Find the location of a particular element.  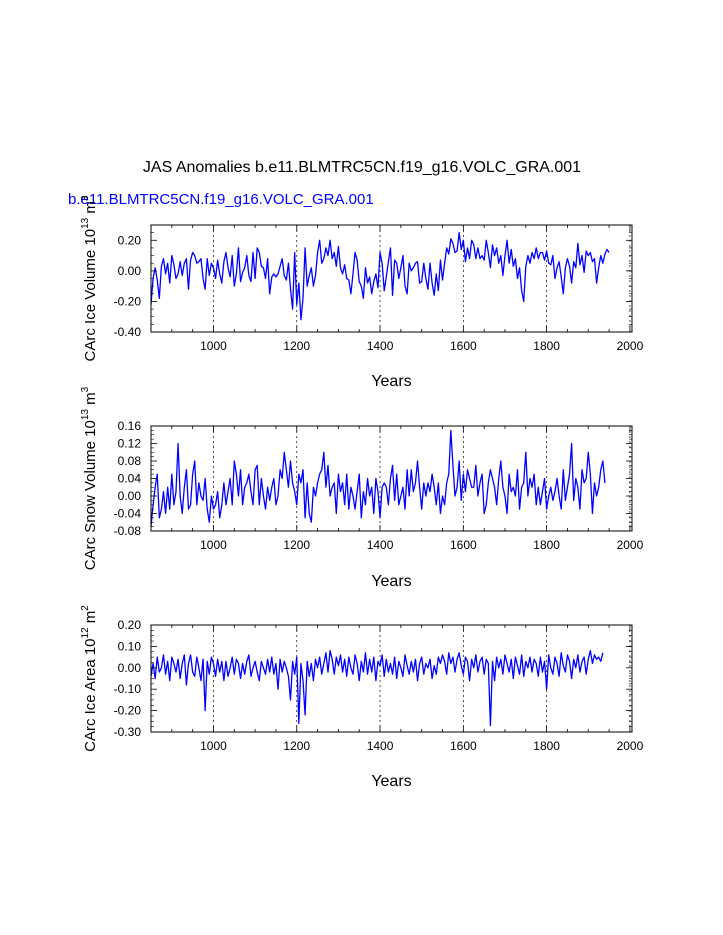

panel-subtitle: b.e11.BLMTRC5CN.f19_g16.VOLC_GRA.001 is located at coordinates (221, 199).